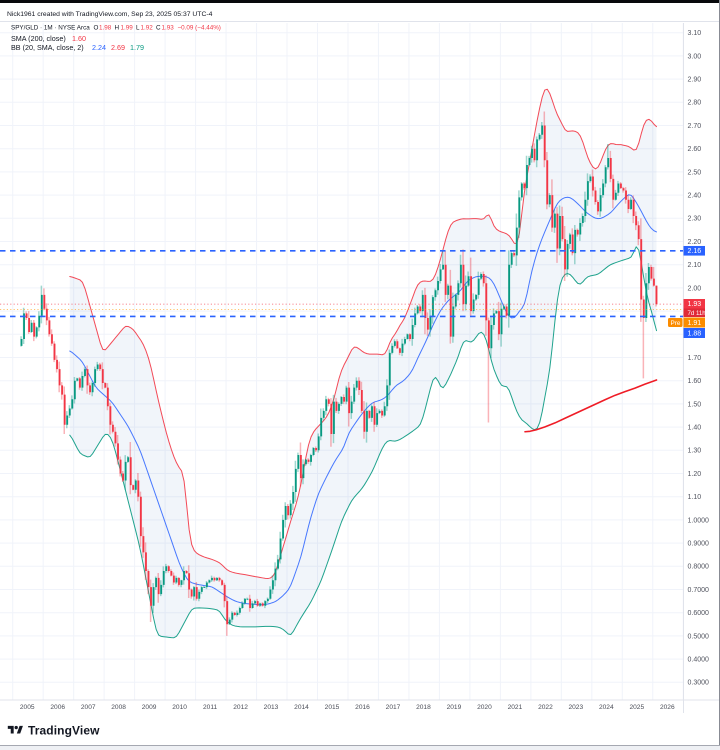 Image resolution: width=720 pixels, height=750 pixels. I want to click on svg-text: 2.40, so click(695, 196).